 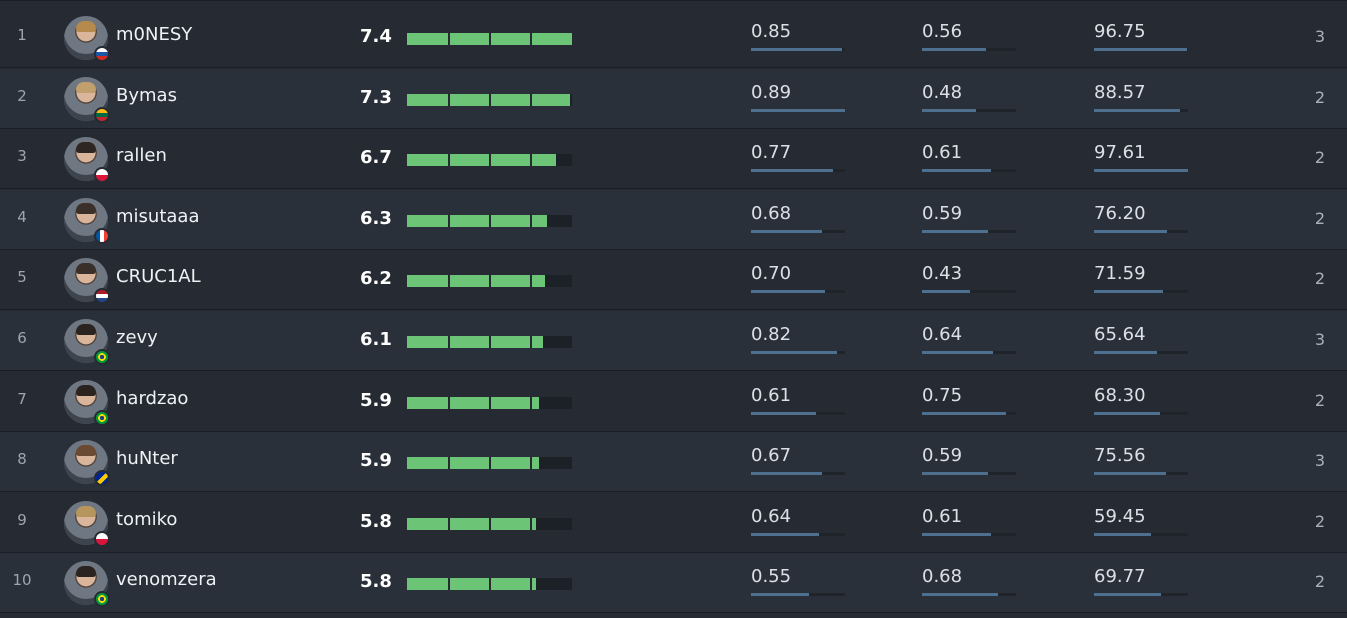 What do you see at coordinates (166, 580) in the screenshot?
I see `player-name: venomzera` at bounding box center [166, 580].